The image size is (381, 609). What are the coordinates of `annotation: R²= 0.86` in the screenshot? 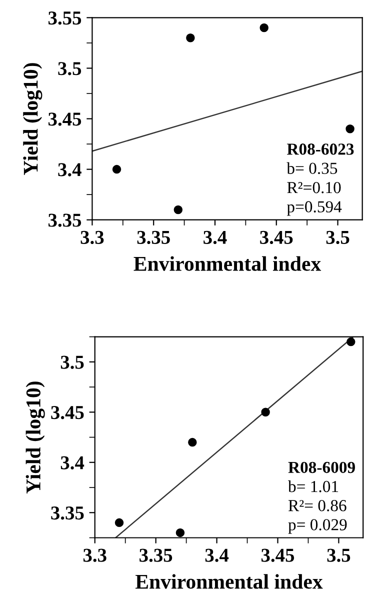 It's located at (317, 506).